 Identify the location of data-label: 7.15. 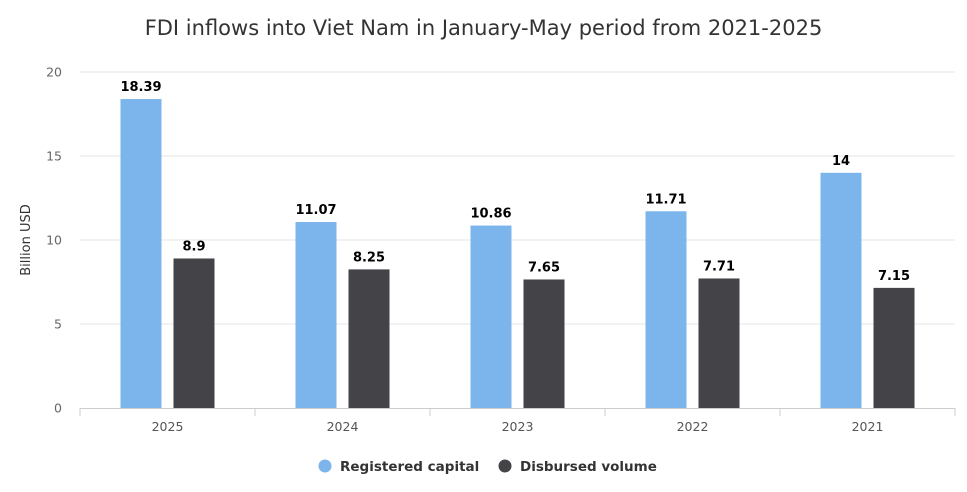
(894, 276).